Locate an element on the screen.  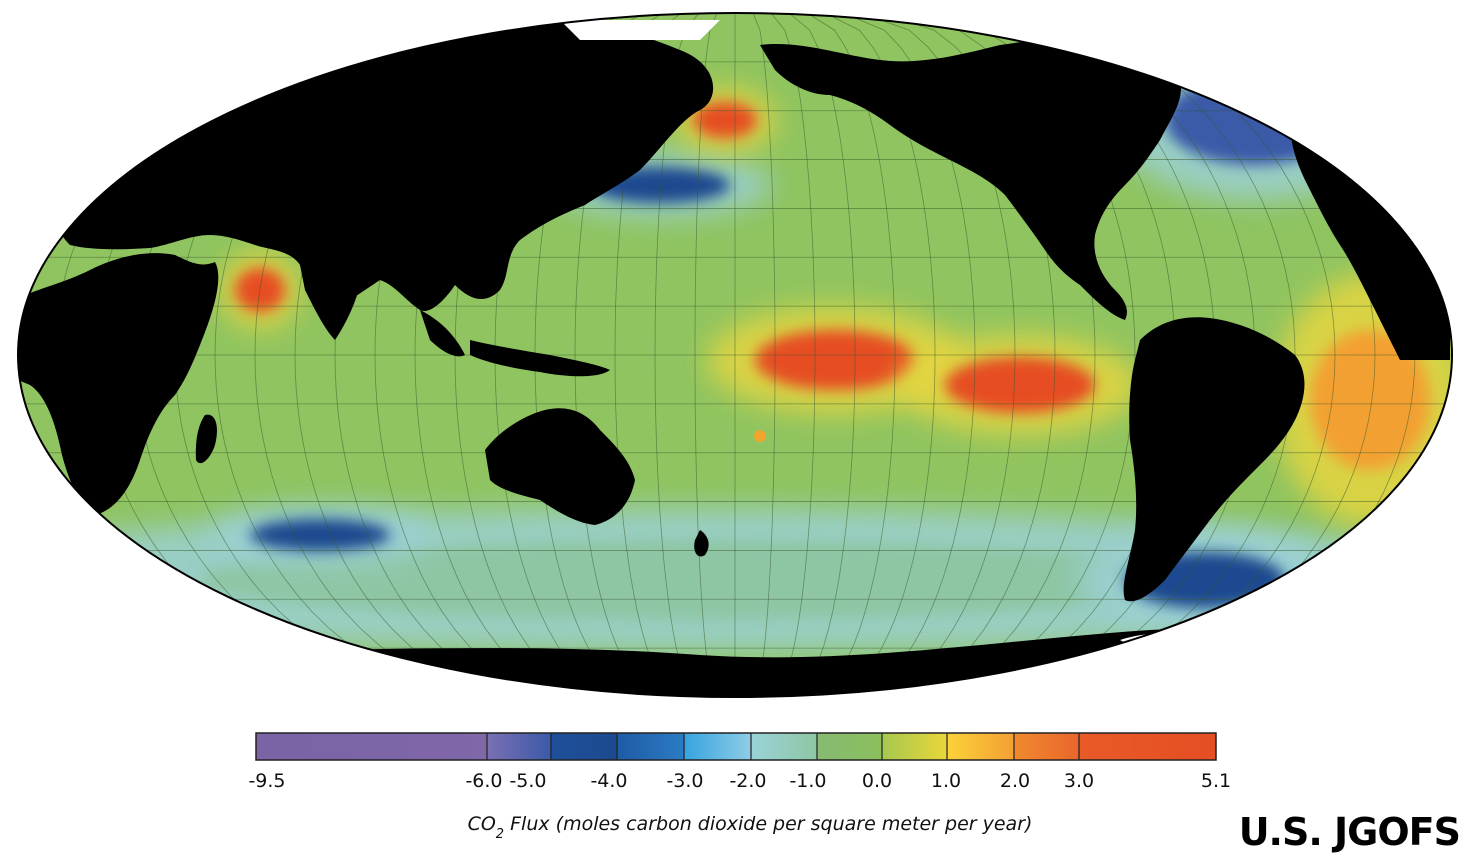
new-zealand is located at coordinates (701, 543).